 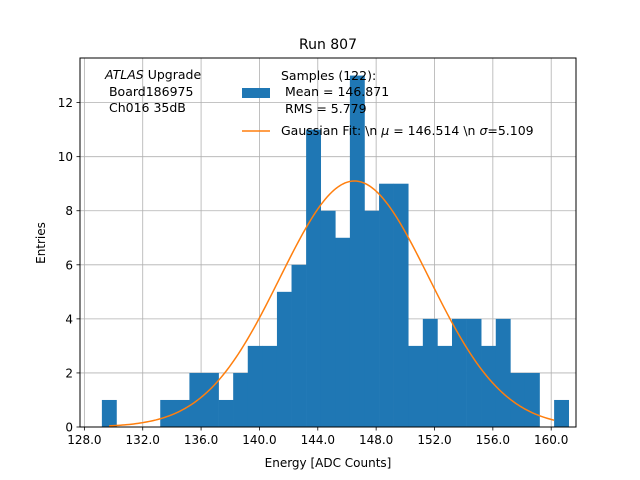 I want to click on legend-fit-label: Gaussian Fit: \n μ = 146.514 \n σ=5.109, so click(x=407, y=130).